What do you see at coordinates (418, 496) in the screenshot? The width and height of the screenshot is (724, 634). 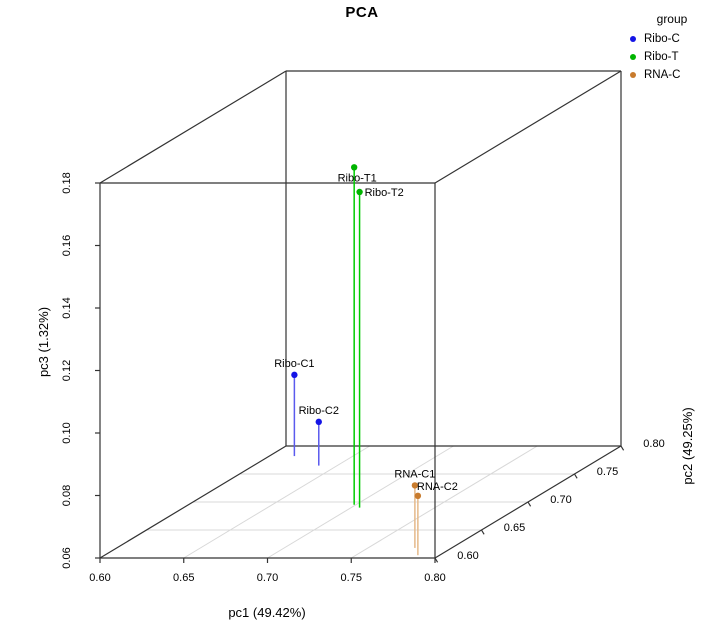 I see `point-rna-c2` at bounding box center [418, 496].